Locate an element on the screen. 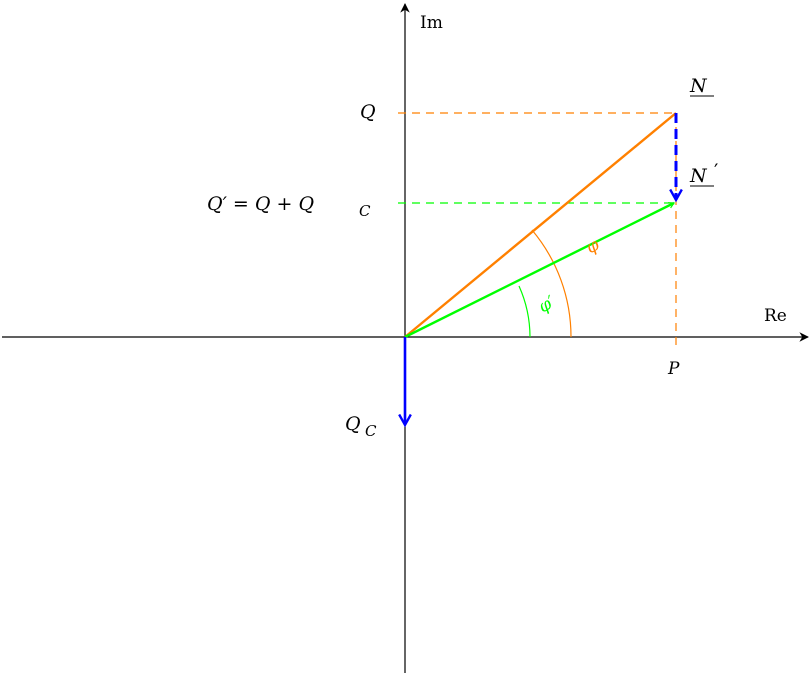  imag-axis-label: Im is located at coordinates (431, 23).